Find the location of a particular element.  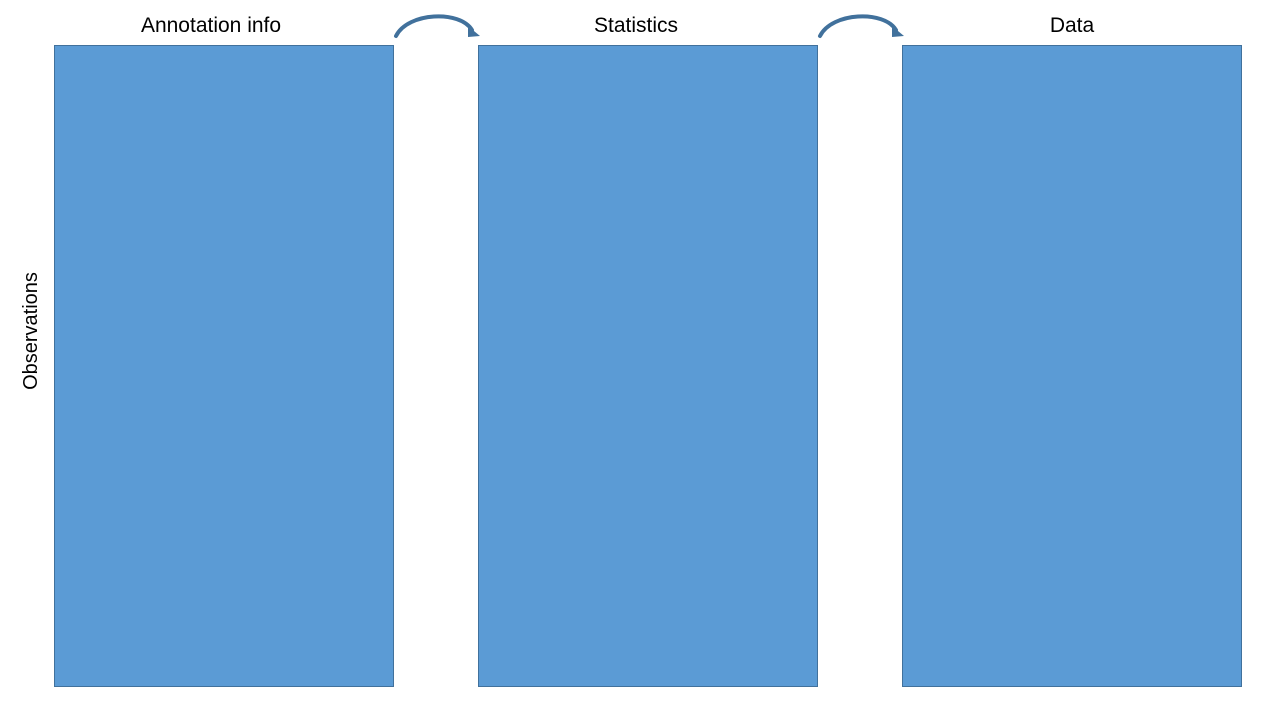

column-title-annotation-info: Annotation info is located at coordinates (211, 25).